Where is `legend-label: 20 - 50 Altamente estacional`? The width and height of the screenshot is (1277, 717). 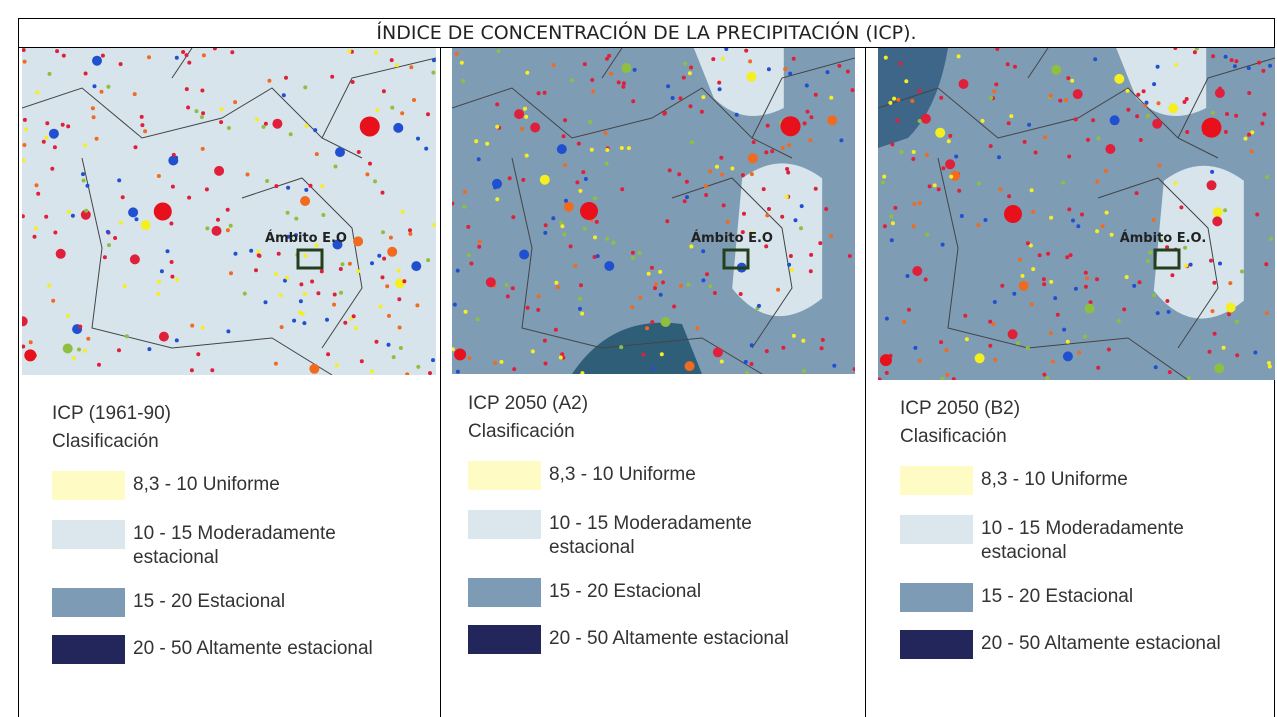
legend-label: 20 - 50 Altamente estacional is located at coordinates (1101, 643).